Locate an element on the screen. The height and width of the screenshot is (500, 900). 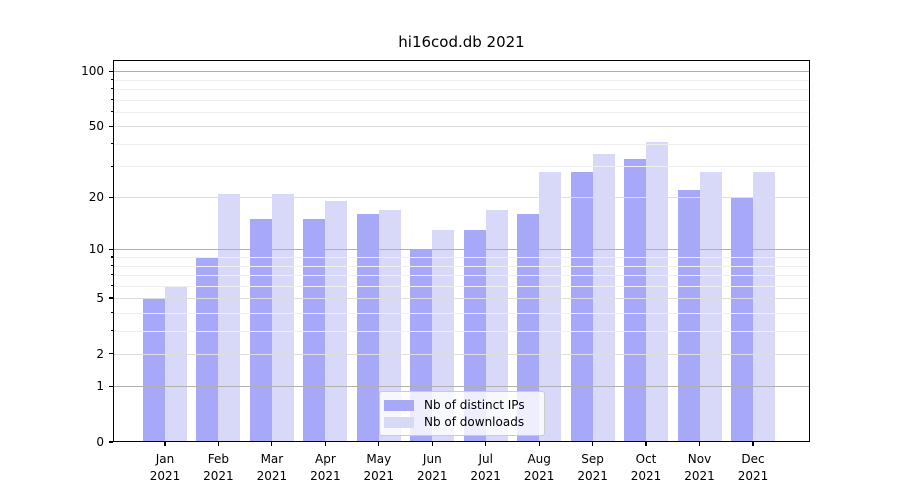
x-tick-label: Sep 2021 is located at coordinates (592, 467).